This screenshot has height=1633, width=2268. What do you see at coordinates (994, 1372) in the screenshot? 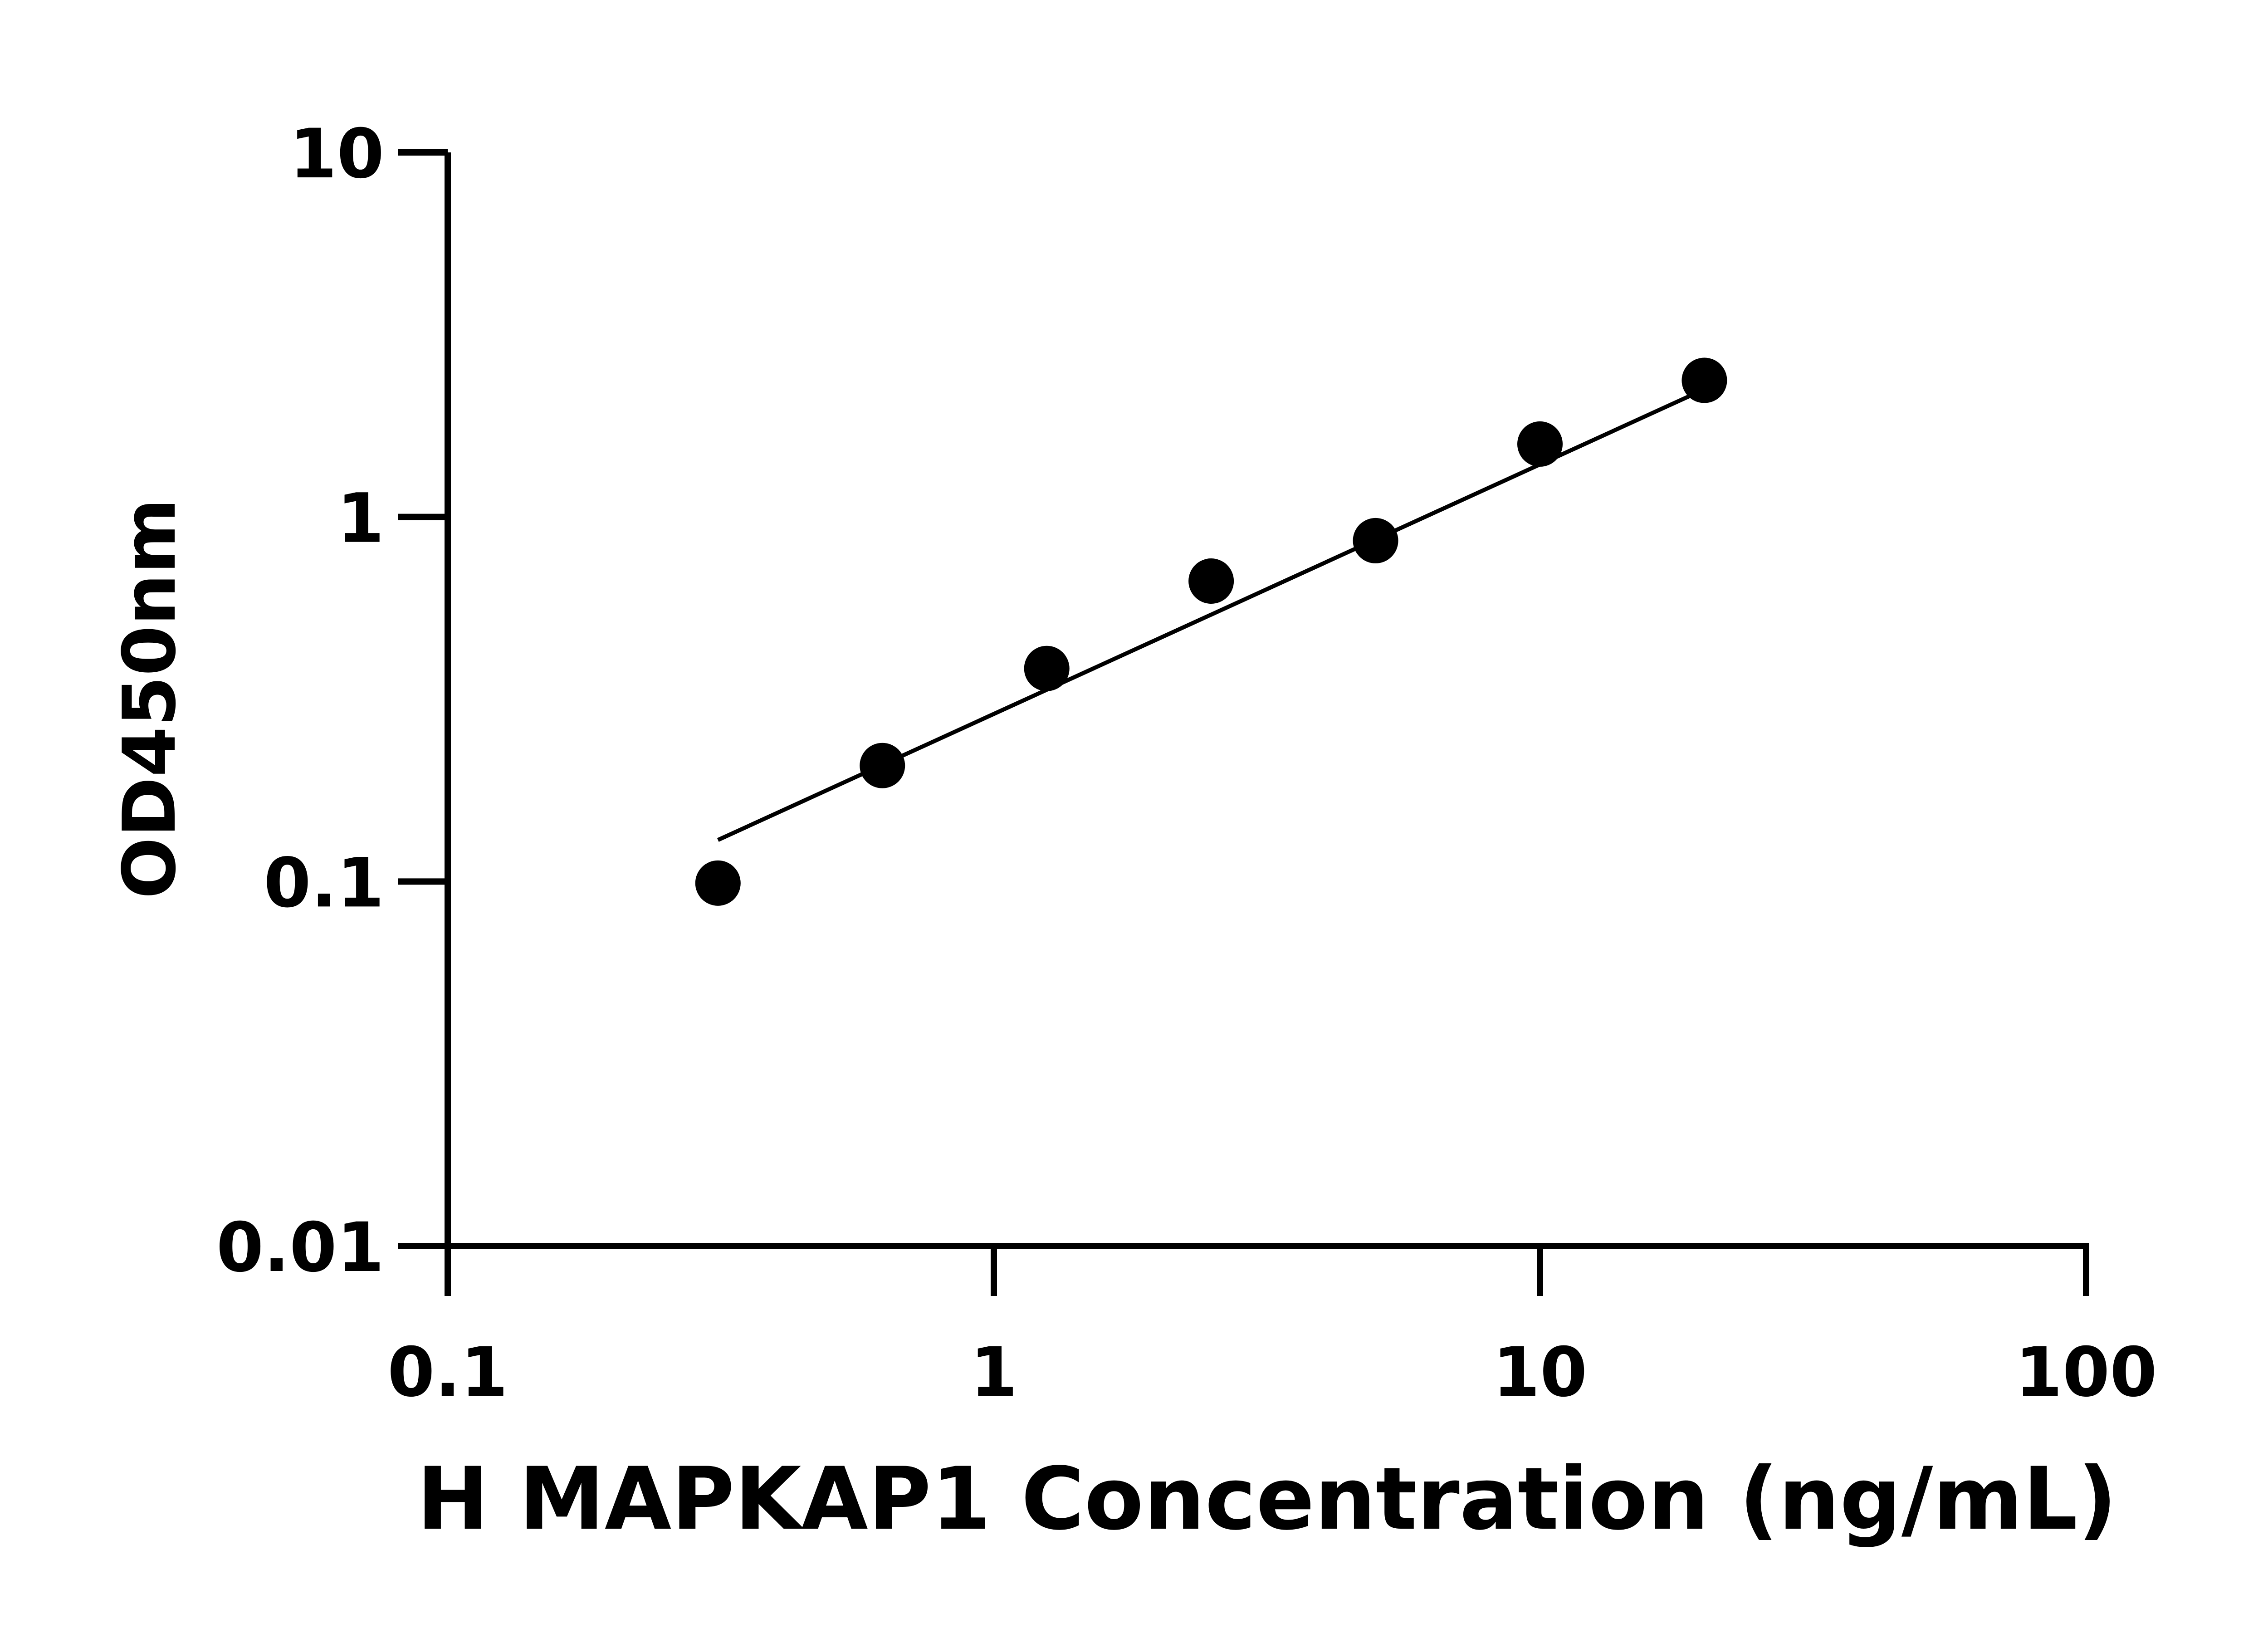
I see `x-tick-label: 1` at bounding box center [994, 1372].